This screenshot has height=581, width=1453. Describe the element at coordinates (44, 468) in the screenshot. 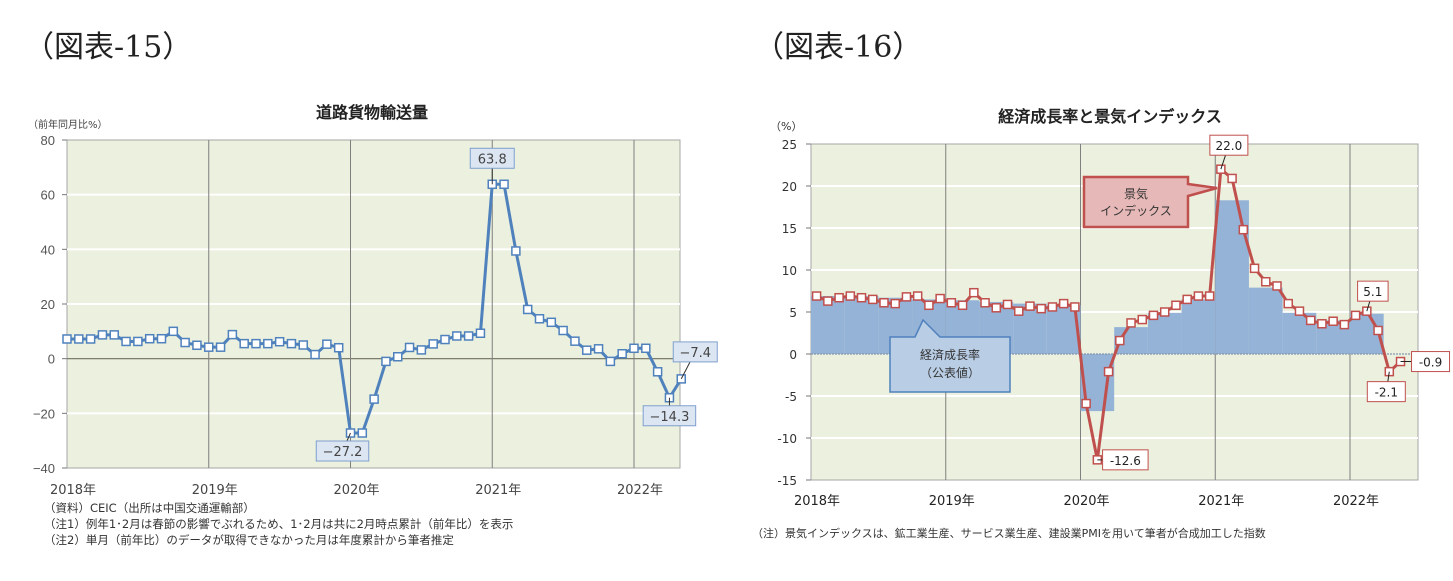

I see `y-tick-label: −40` at that location.